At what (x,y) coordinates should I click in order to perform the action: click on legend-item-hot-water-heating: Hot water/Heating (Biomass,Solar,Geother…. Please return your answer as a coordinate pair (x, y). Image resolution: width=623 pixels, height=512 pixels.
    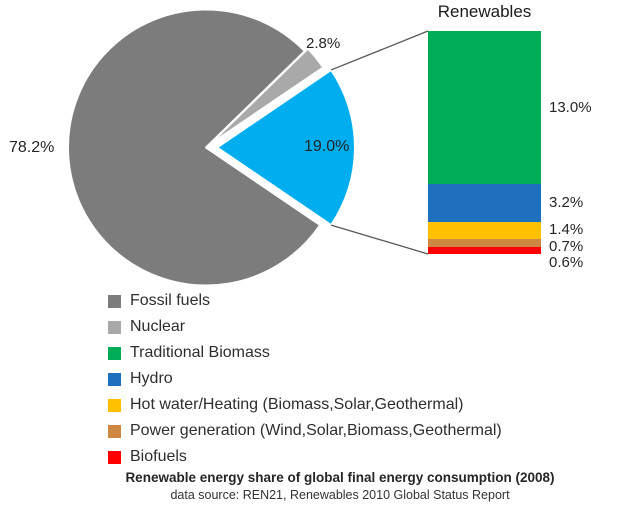
    Looking at the image, I should click on (305, 405).